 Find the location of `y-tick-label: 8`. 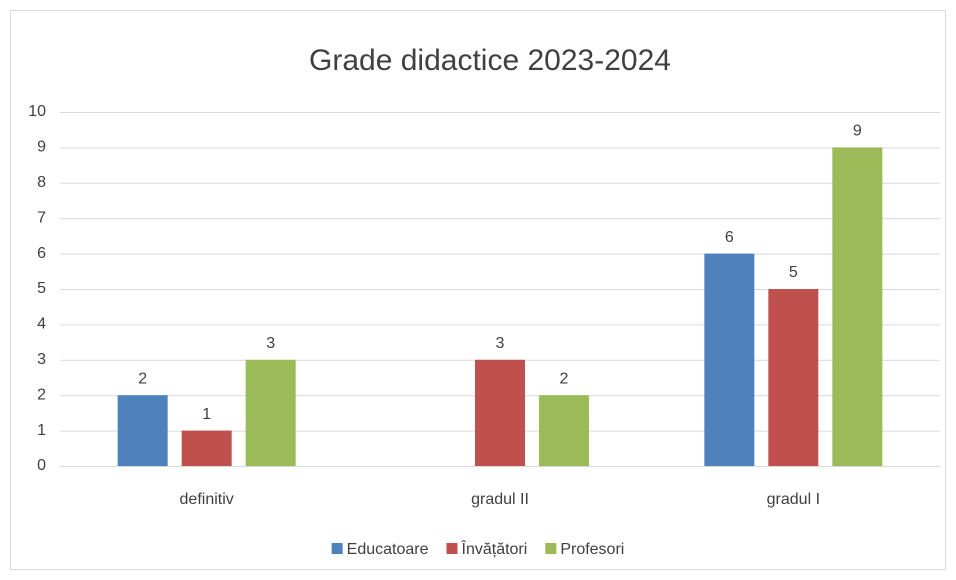

y-tick-label: 8 is located at coordinates (41, 182).